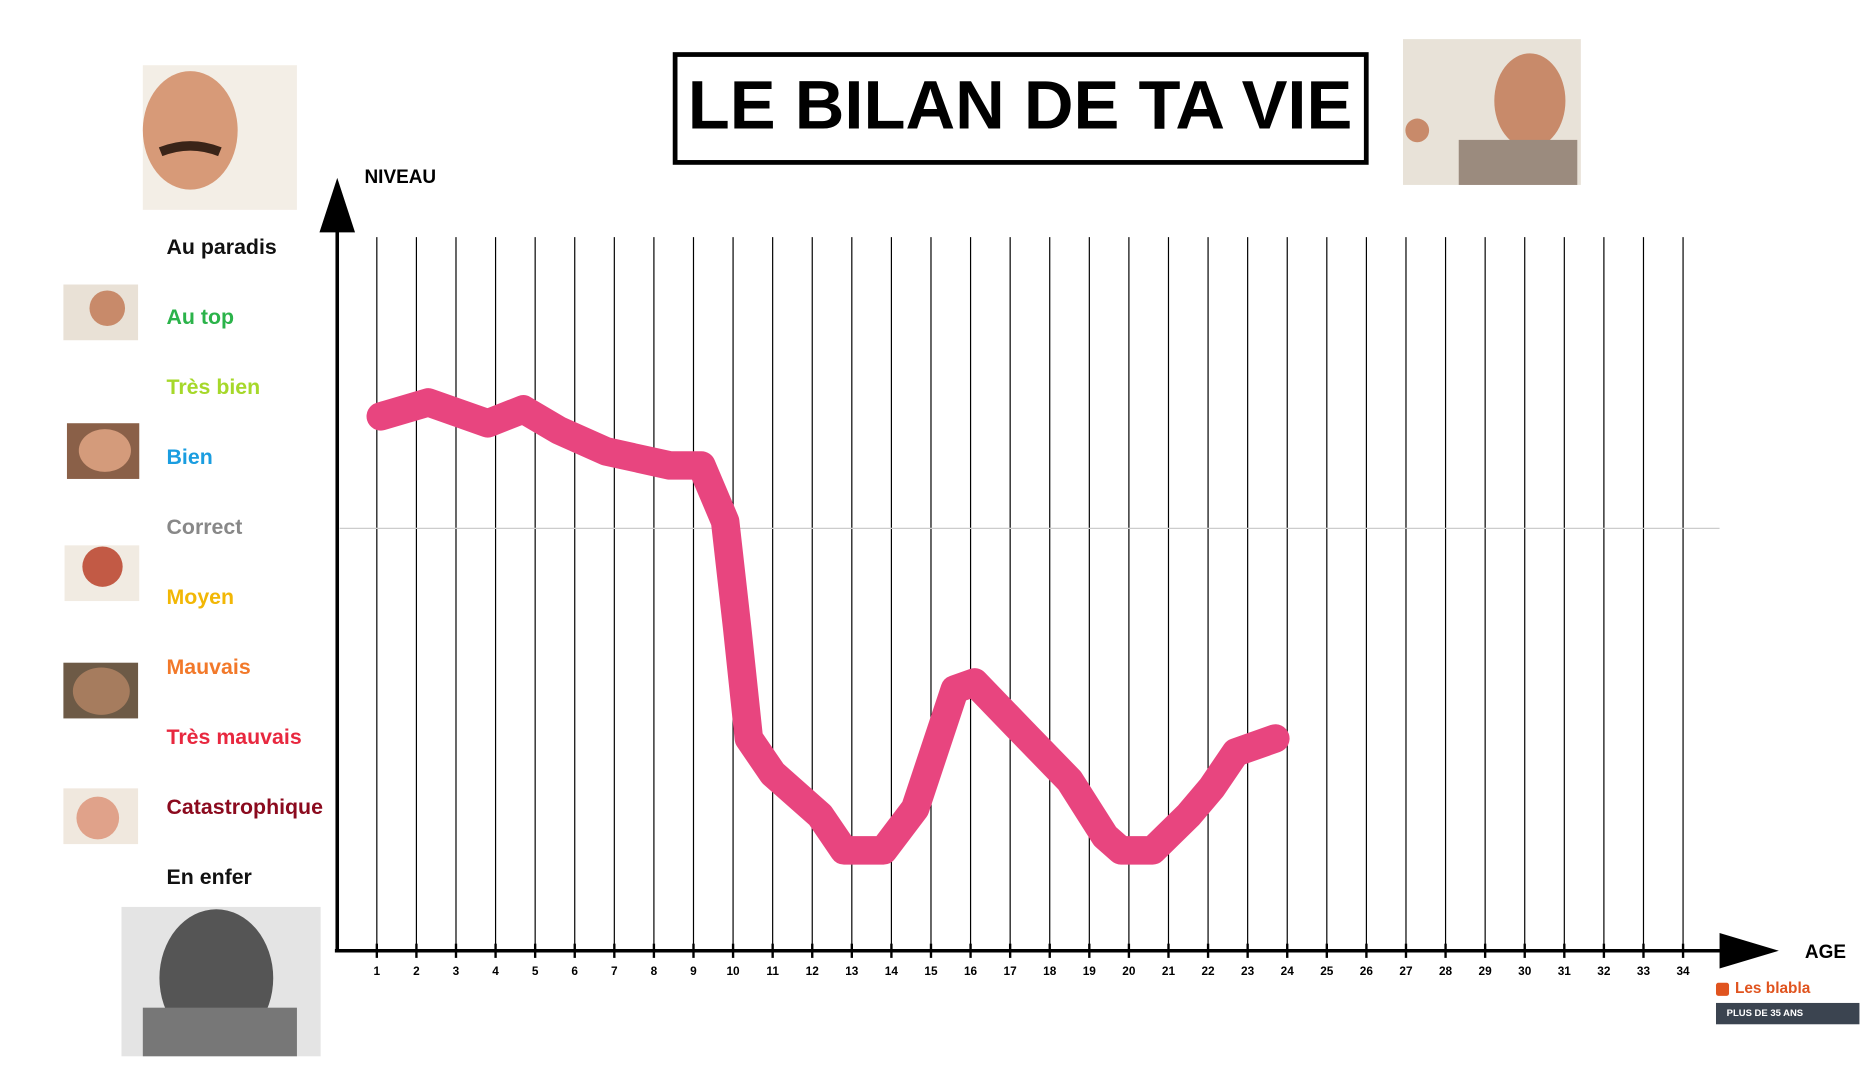 Image resolution: width=1860 pixels, height=1080 pixels. Describe the element at coordinates (654, 971) in the screenshot. I see `x-tick-label: 8` at that location.